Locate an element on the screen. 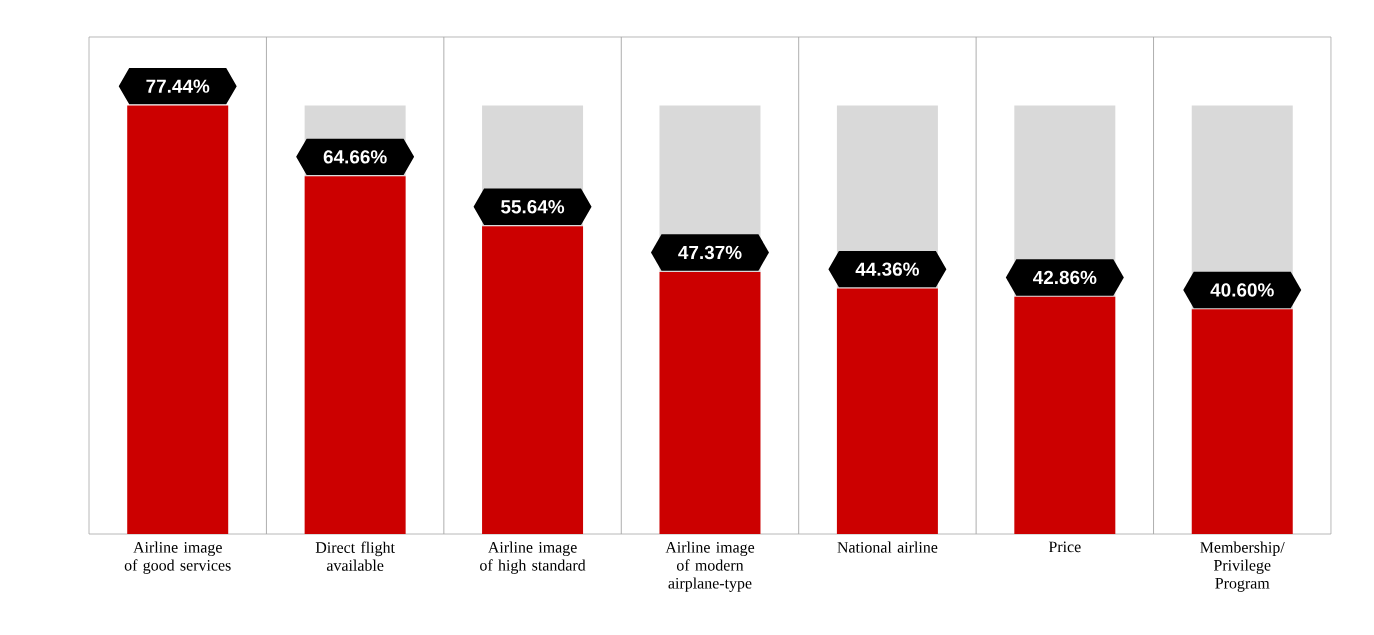 The height and width of the screenshot is (635, 1374). data-label: 47.37% is located at coordinates (710, 252).